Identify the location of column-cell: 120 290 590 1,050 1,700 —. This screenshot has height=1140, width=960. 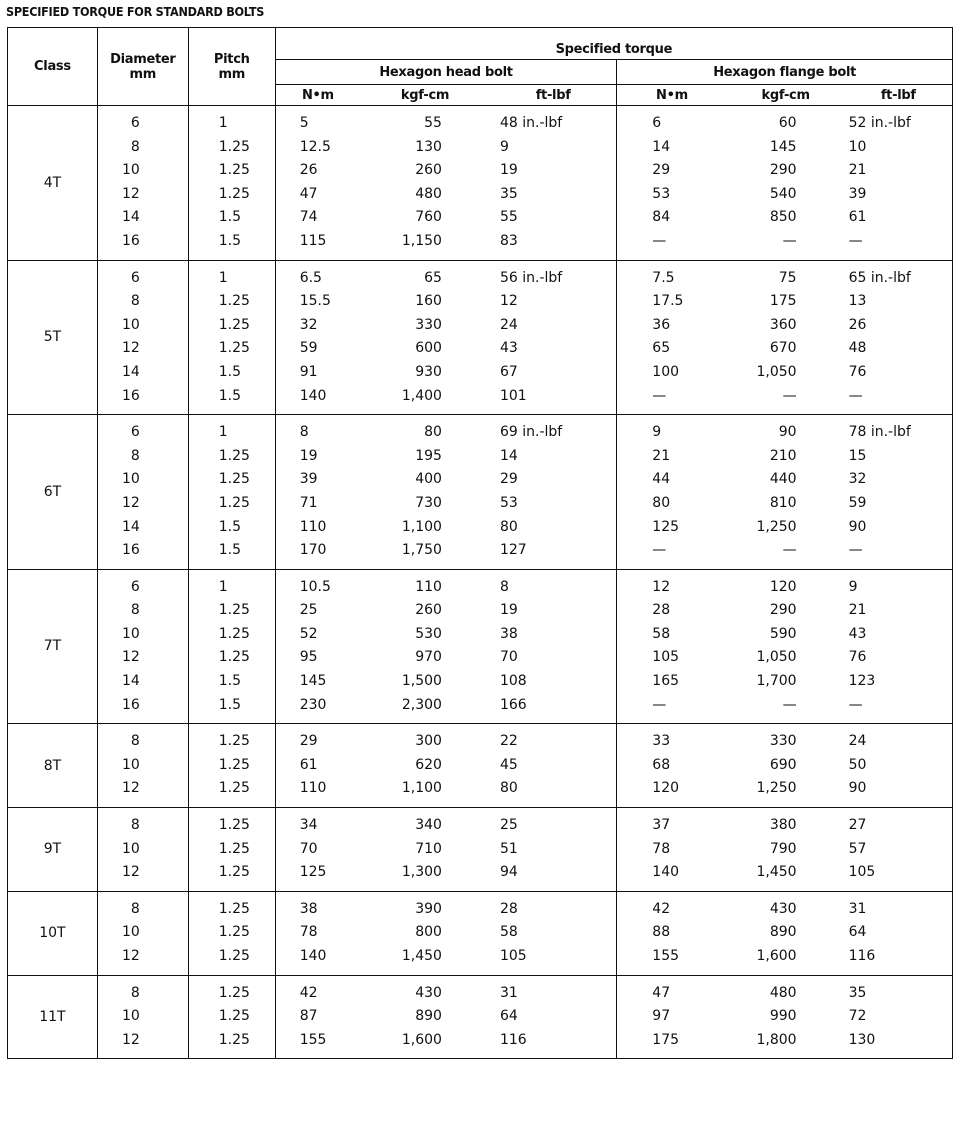
(785, 646).